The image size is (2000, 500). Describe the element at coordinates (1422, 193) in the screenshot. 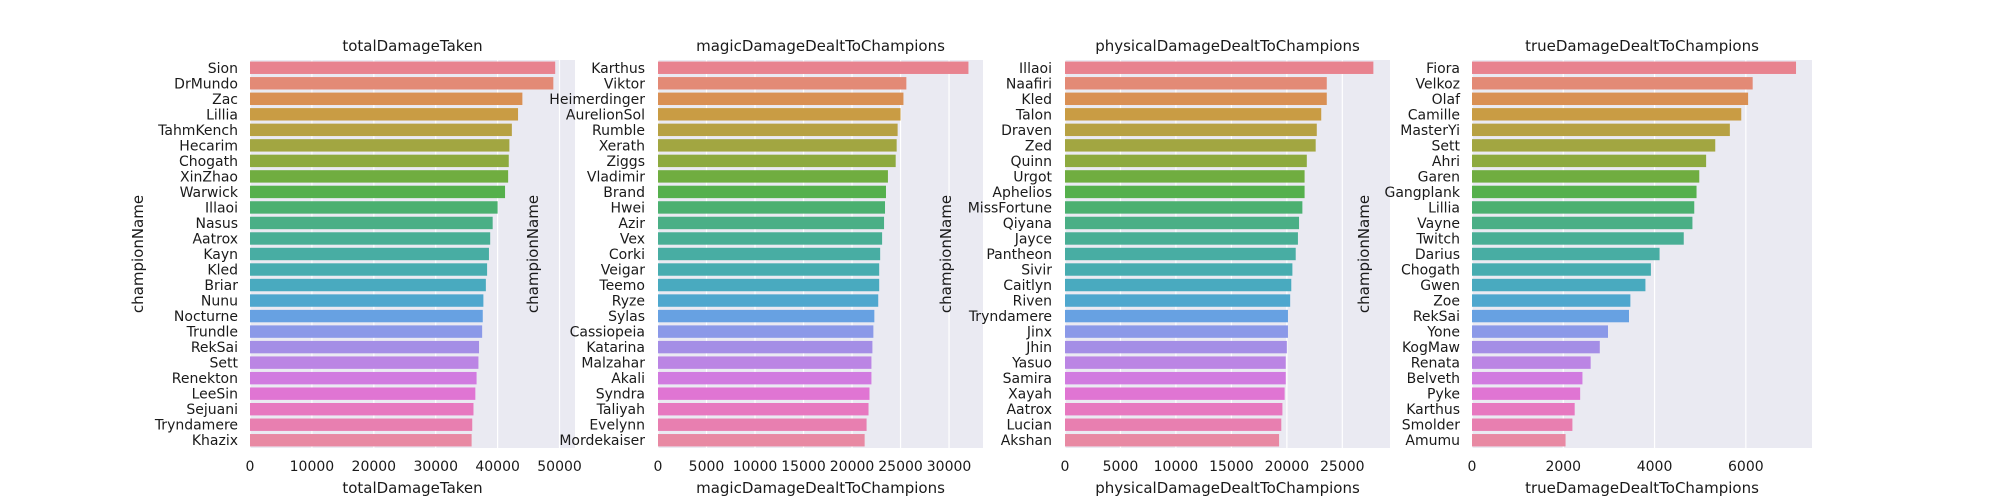

I see `y-tick-label: Gangplank` at that location.